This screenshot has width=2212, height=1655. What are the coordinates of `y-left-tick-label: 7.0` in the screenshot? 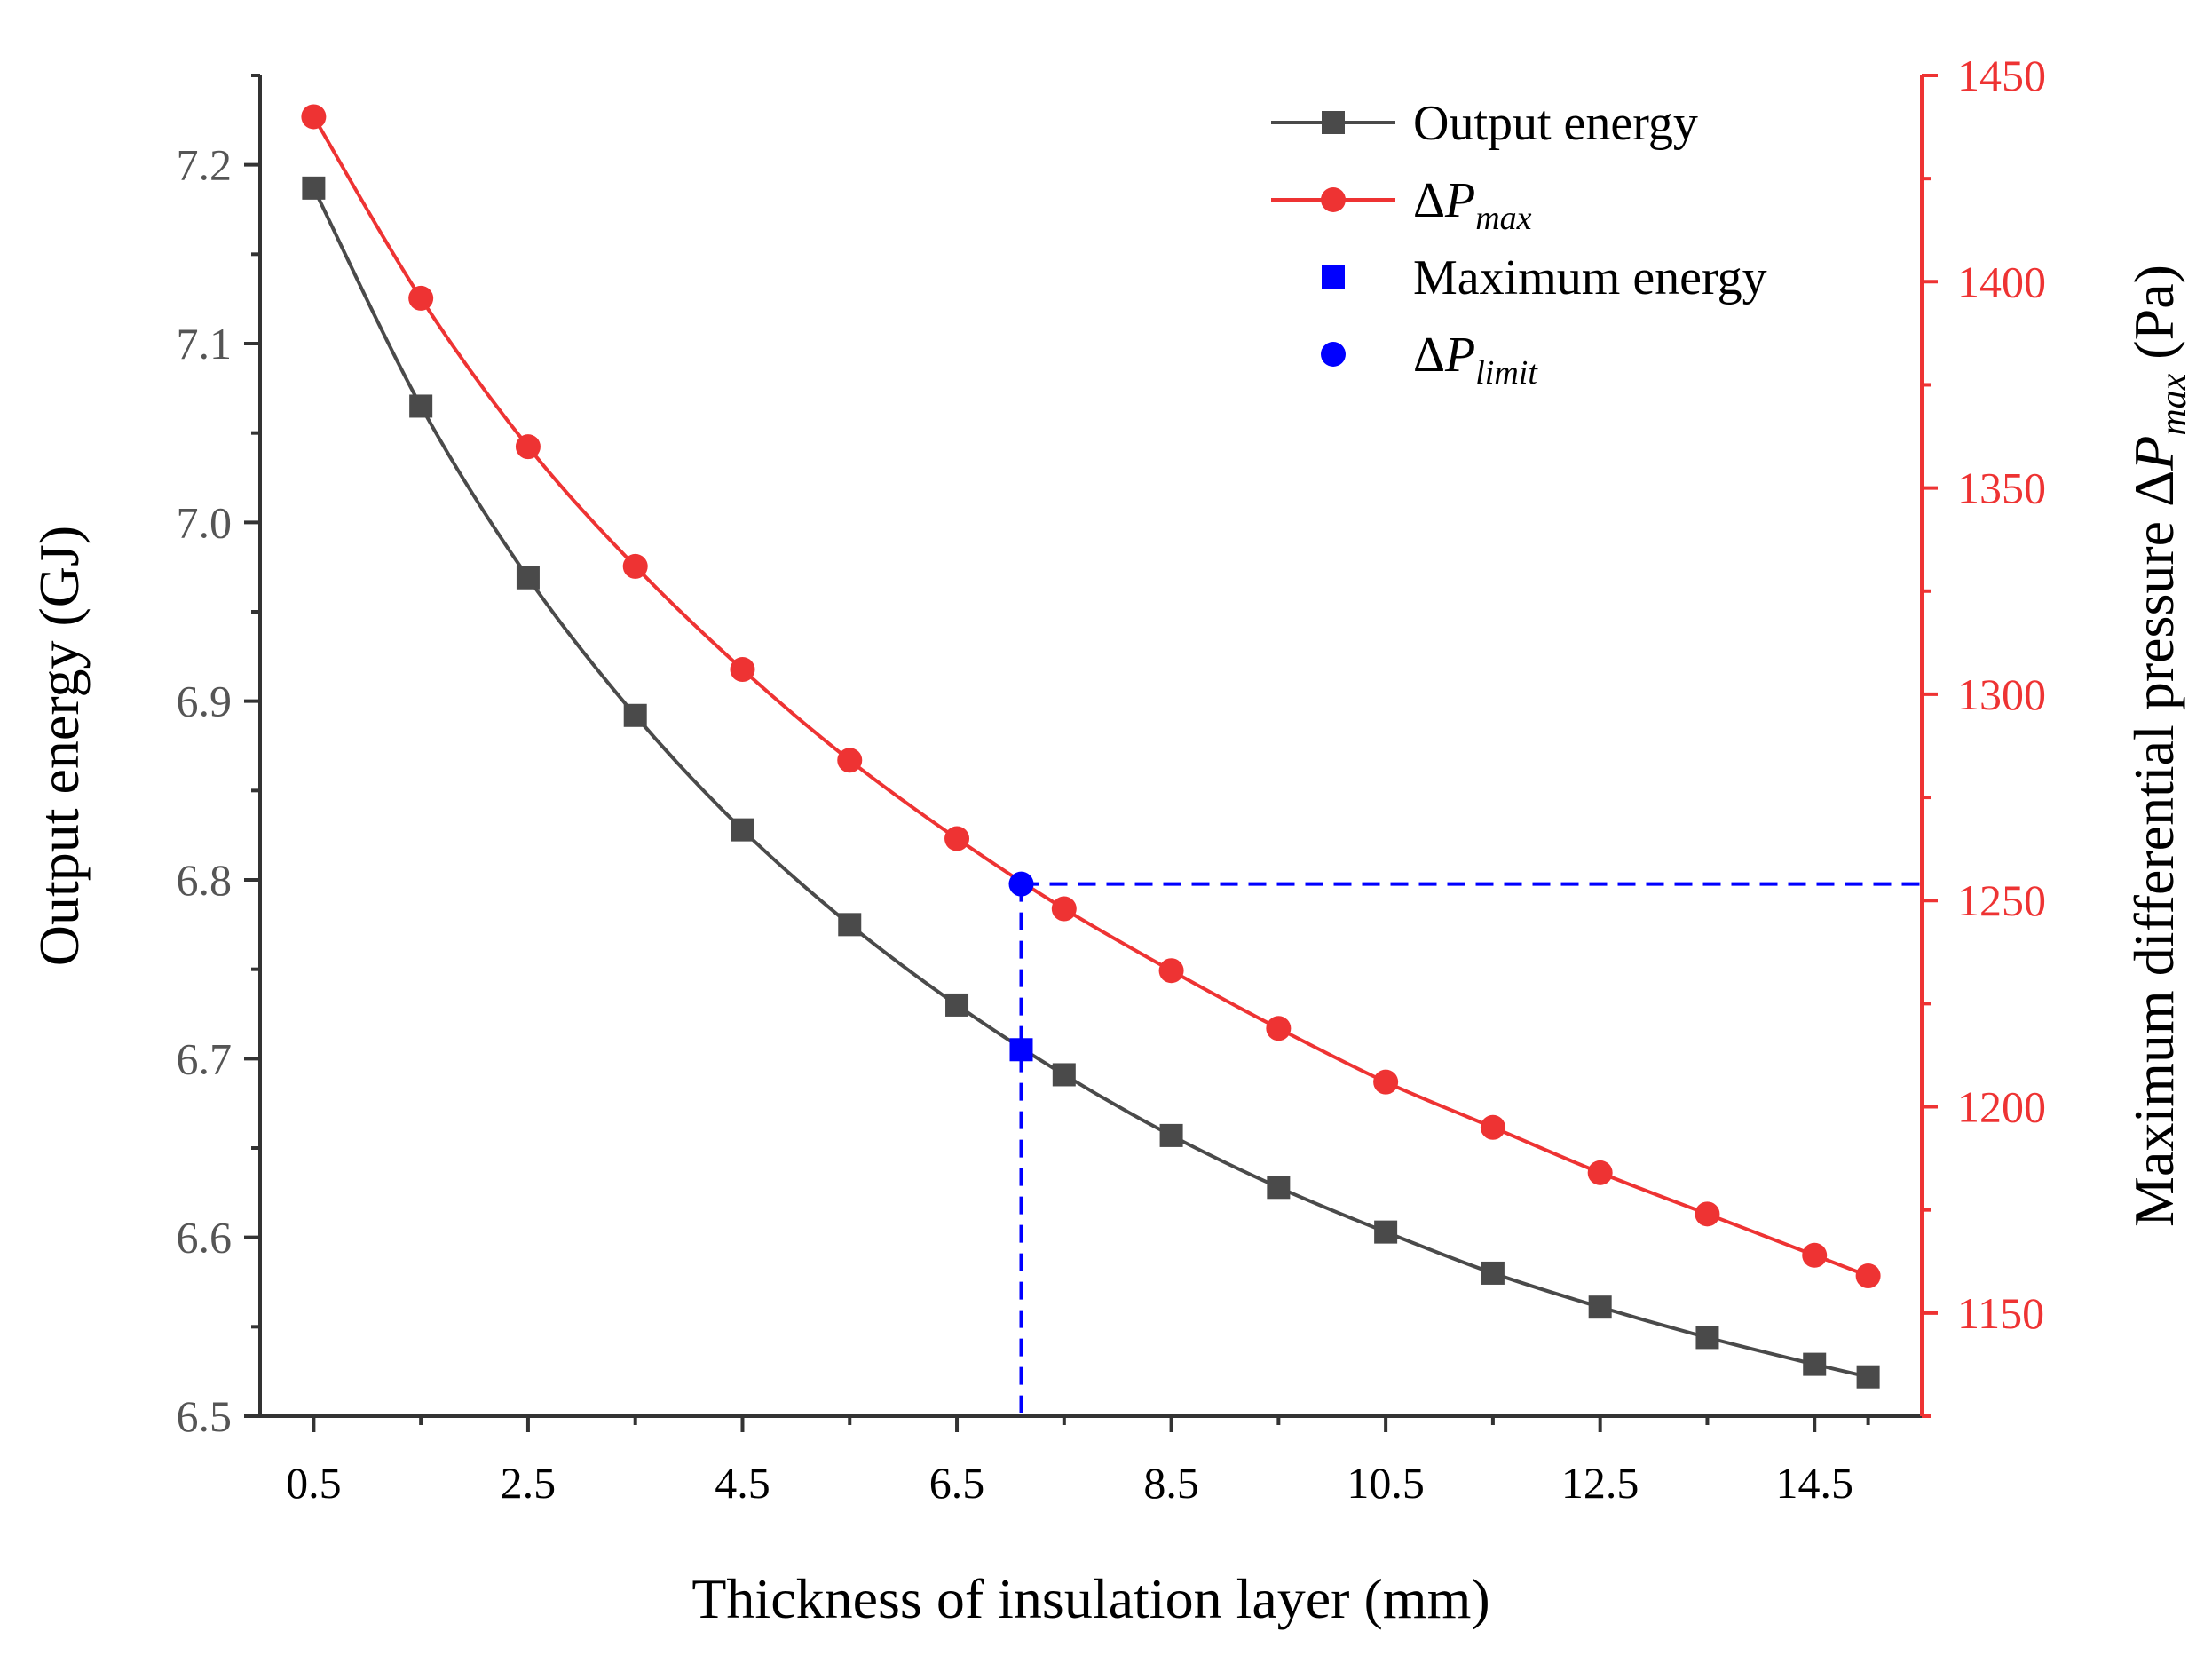 It's located at (205, 522).